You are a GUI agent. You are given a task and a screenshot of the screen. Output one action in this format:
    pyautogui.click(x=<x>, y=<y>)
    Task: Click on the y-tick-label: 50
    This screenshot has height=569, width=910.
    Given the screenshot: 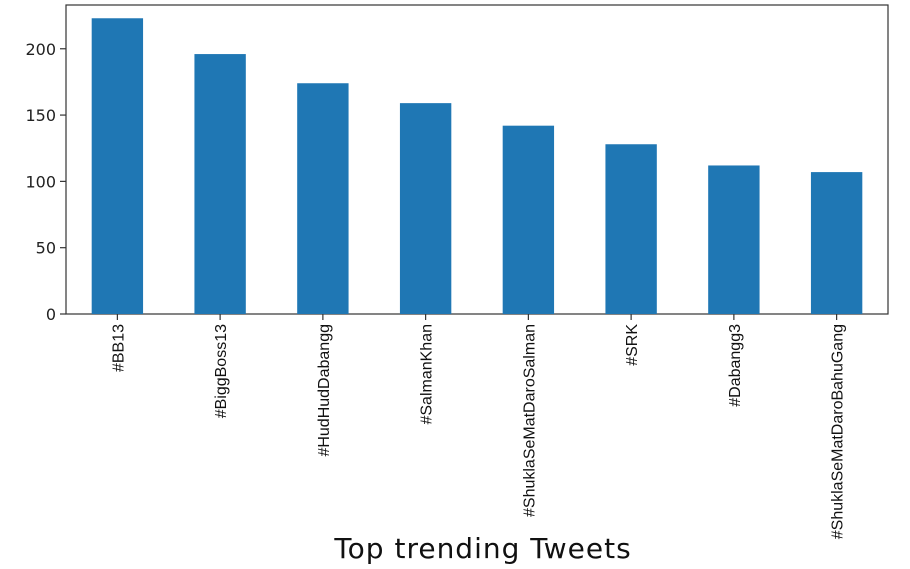 What is the action you would take?
    pyautogui.click(x=46, y=248)
    